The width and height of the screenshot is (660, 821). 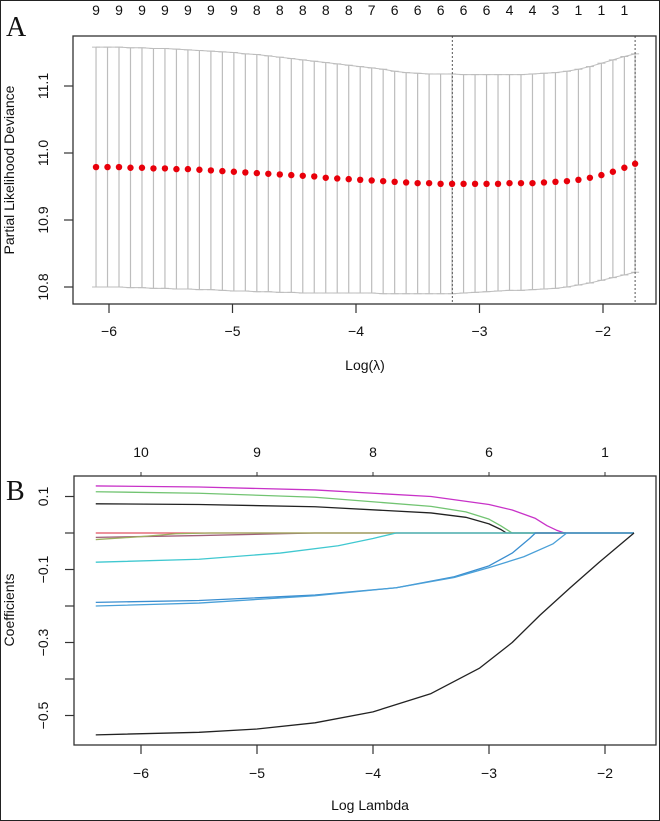 I want to click on selection-lines, so click(x=543, y=170).